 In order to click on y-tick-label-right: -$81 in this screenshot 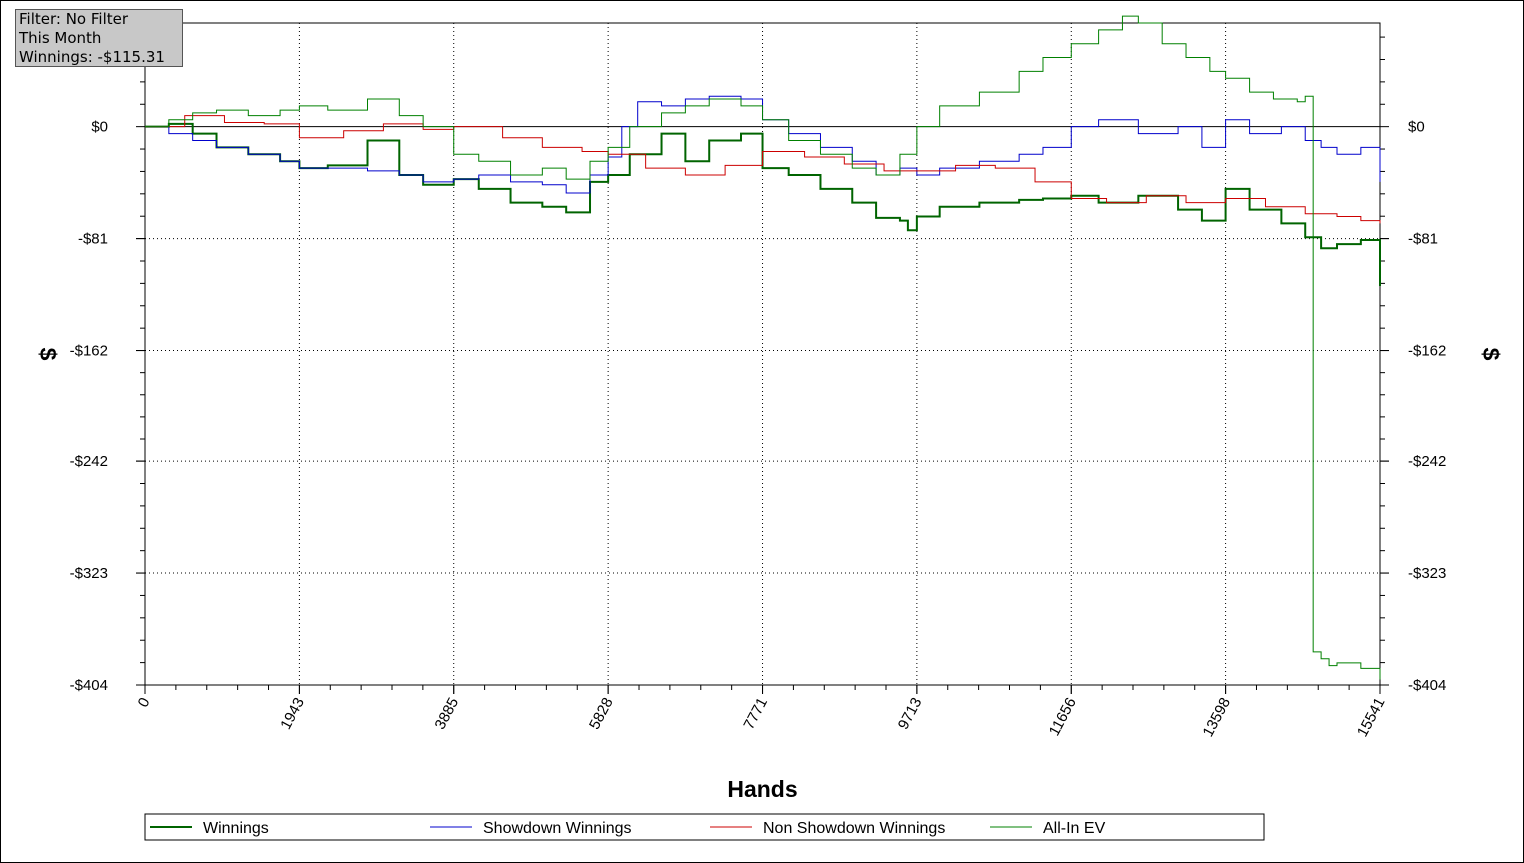, I will do `click(1423, 239)`.